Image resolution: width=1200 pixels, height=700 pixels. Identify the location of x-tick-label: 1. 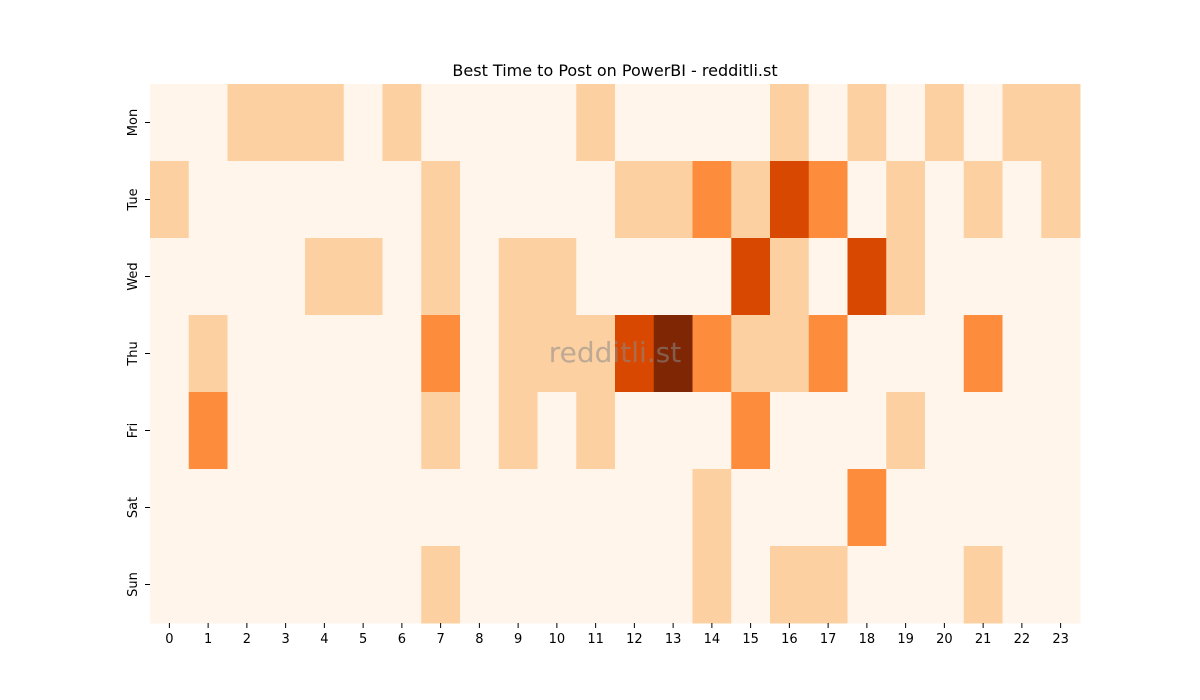
(208, 639).